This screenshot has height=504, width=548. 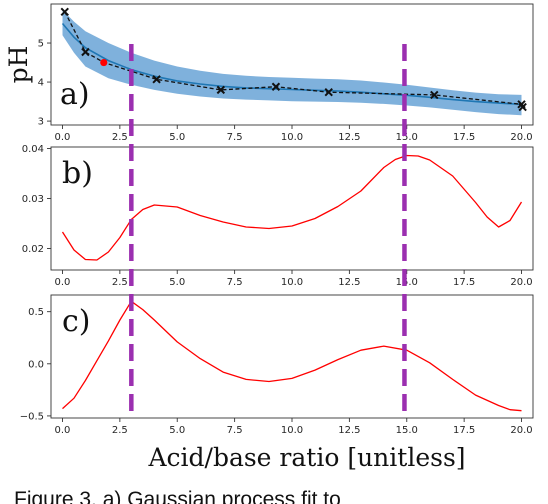 What do you see at coordinates (104, 62) in the screenshot?
I see `highlight-point` at bounding box center [104, 62].